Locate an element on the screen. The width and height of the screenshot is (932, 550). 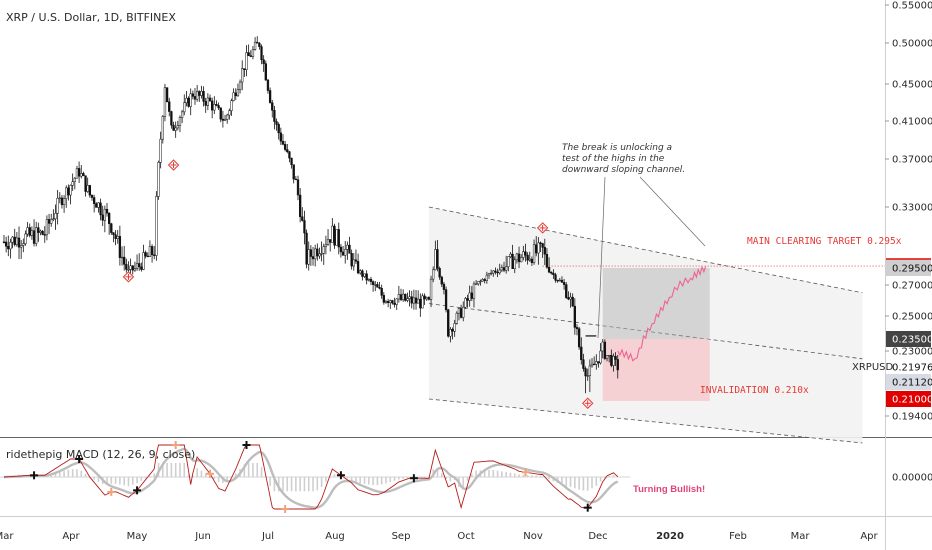
channel-mid-line is located at coordinates (645, 331).